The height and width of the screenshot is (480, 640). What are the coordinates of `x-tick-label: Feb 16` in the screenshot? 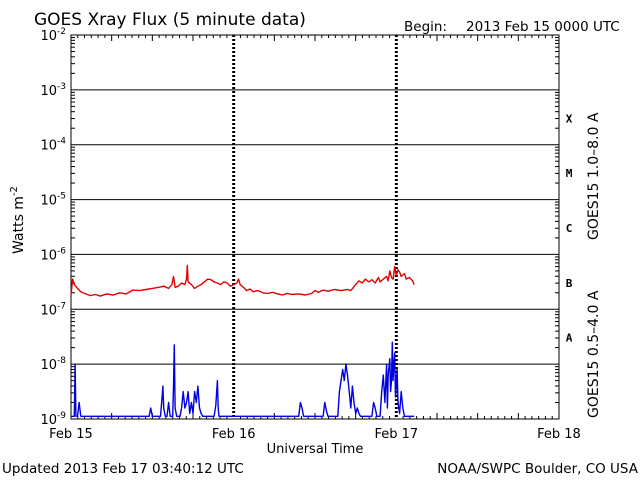 It's located at (234, 434).